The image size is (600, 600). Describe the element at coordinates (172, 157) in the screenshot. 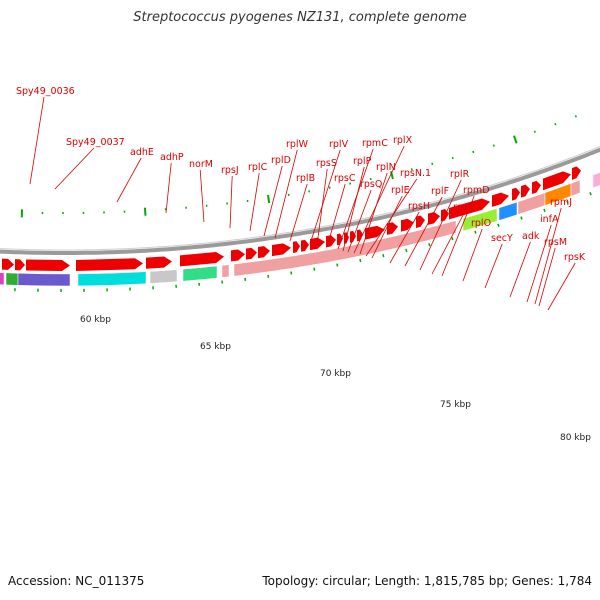

I see `gene-label: adhP` at that location.